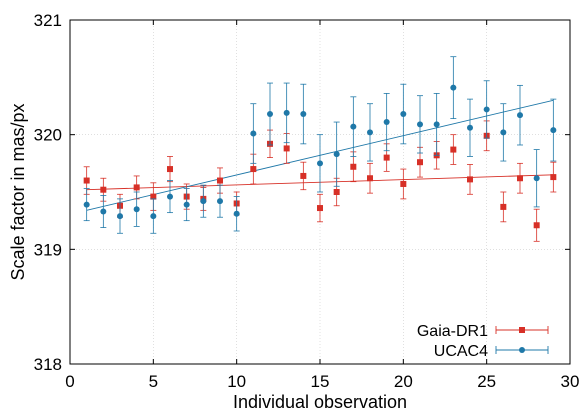 Image resolution: width=584 pixels, height=412 pixels. I want to click on y-tick-label: 318, so click(48, 364).